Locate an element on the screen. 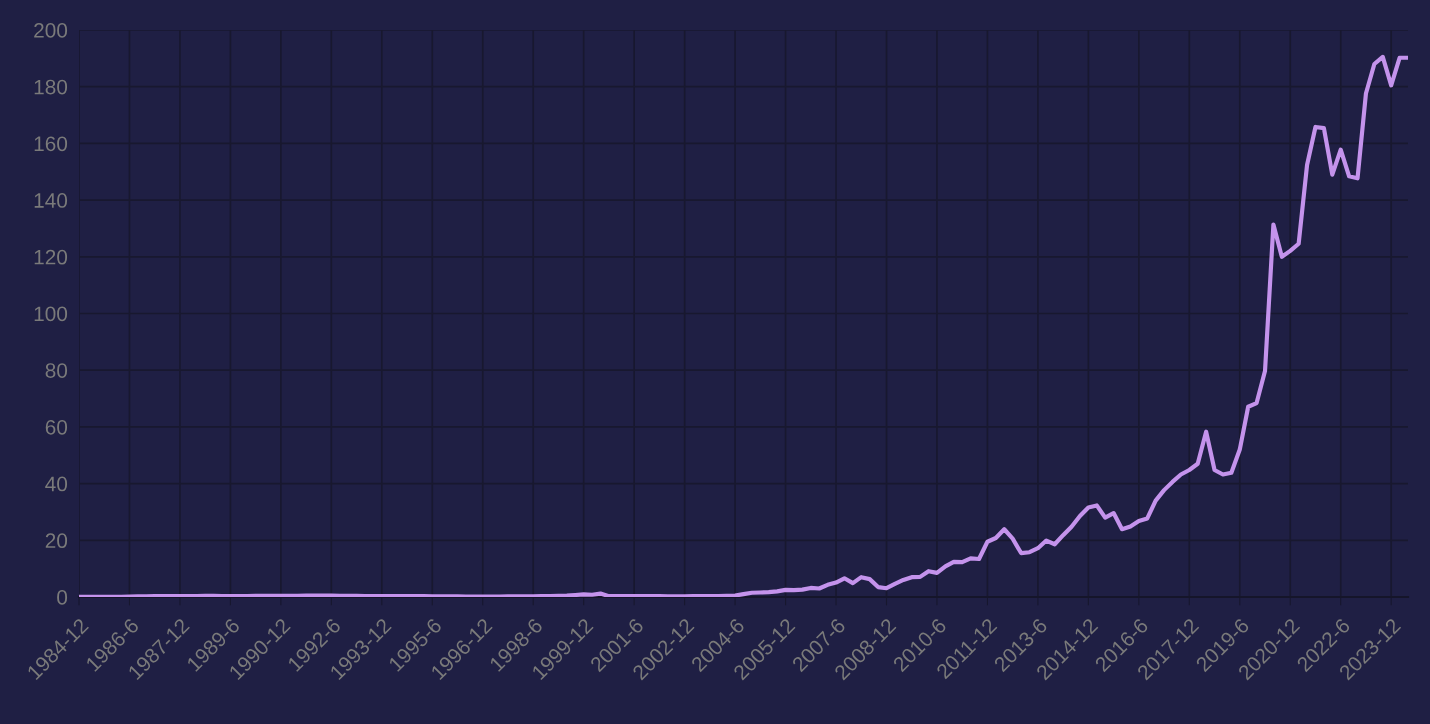 This screenshot has width=1430, height=724. y-tick-label: 80 is located at coordinates (56, 370).